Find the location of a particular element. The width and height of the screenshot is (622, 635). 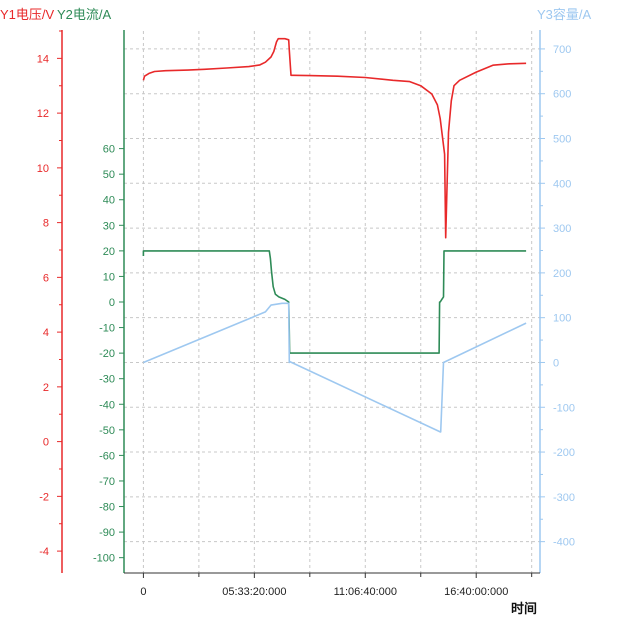

y1-tick-label: -4 is located at coordinates (44, 552).